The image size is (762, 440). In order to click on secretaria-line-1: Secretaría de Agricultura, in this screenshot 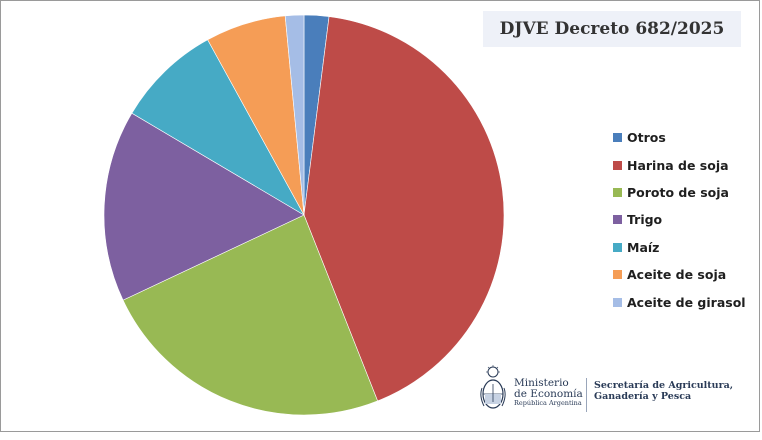, I will do `click(664, 385)`.